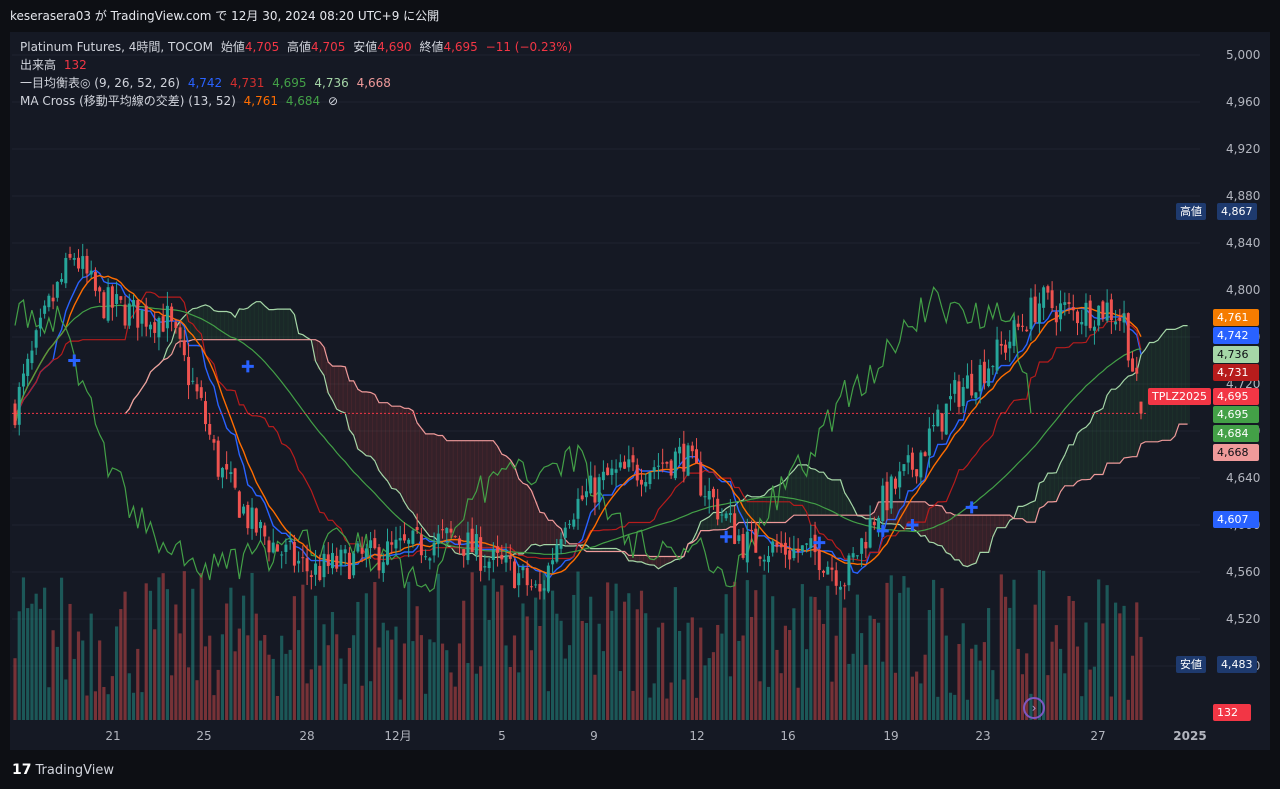 This screenshot has height=789, width=1280. I want to click on legend-symbol: Platinum Futures, 4時間, TOCOM, so click(116, 47).